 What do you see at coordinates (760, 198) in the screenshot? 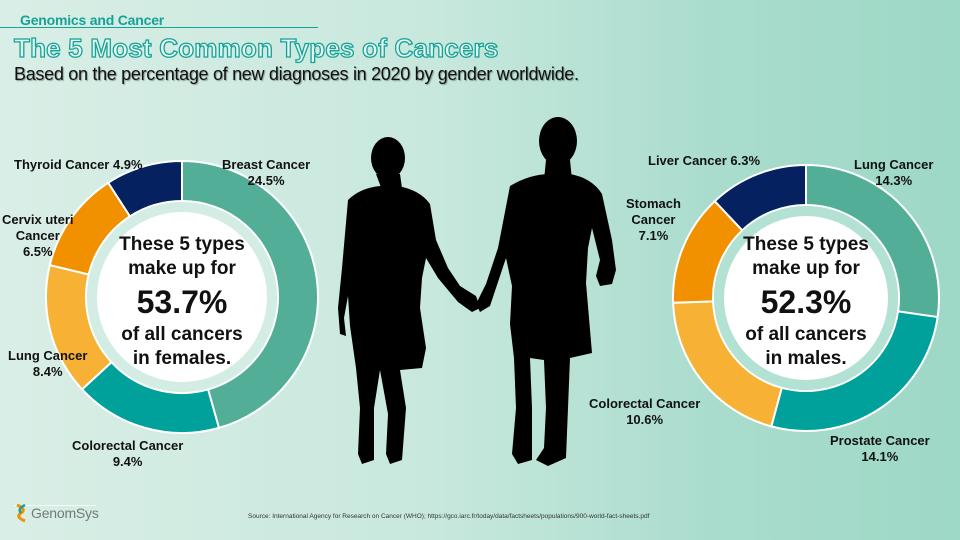
I see `male-donut-segment-liver-cancer` at bounding box center [760, 198].